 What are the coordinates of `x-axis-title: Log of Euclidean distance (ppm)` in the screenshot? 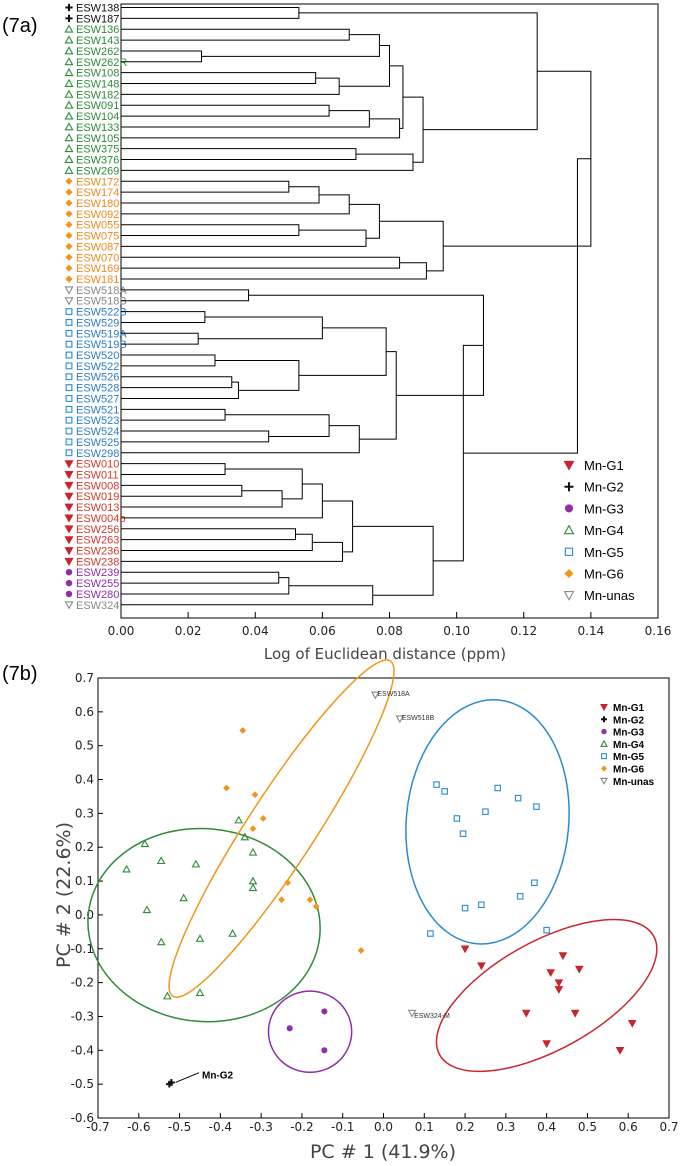 It's located at (385, 654).